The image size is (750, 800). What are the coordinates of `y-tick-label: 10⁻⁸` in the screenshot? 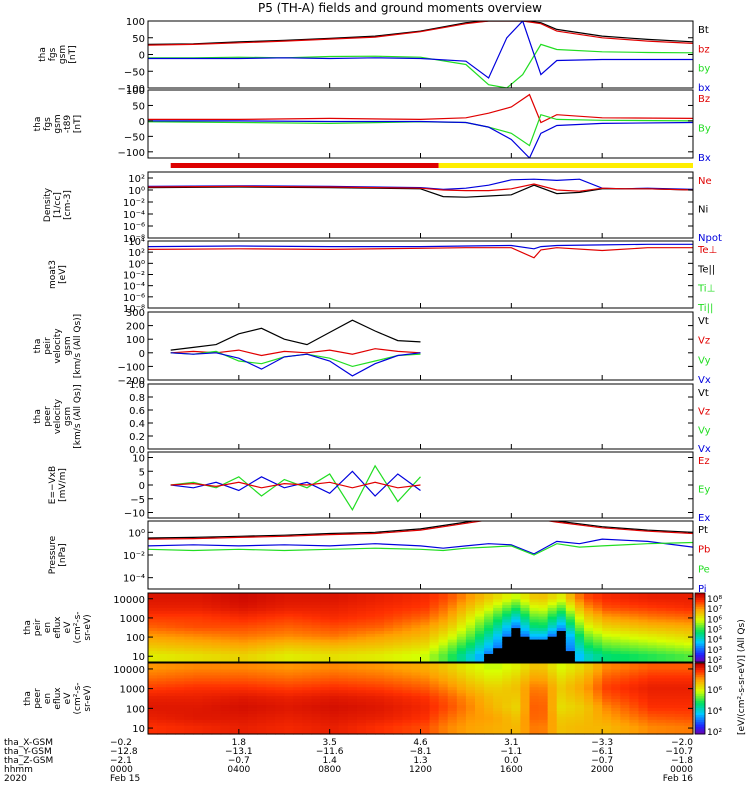 It's located at (134, 239).